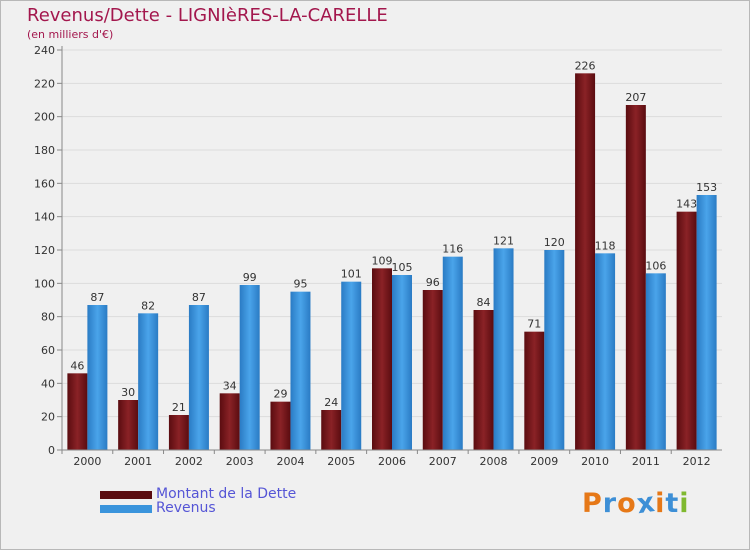 The image size is (750, 550). I want to click on x-tick-label: 2007, so click(443, 461).